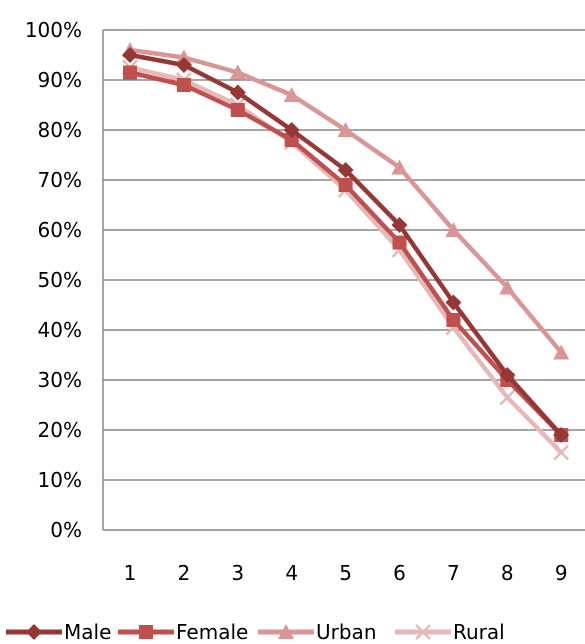 The height and width of the screenshot is (644, 585). Describe the element at coordinates (237, 573) in the screenshot. I see `x-tick-label: 3` at that location.